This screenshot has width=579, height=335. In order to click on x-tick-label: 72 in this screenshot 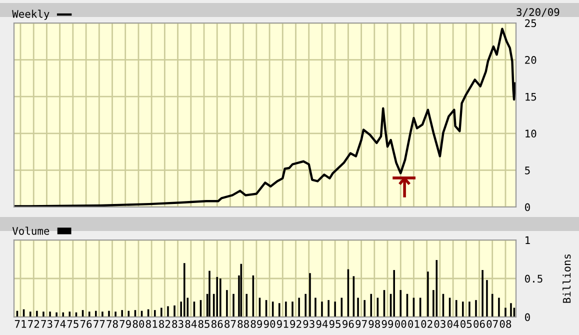, I will do `click(34, 324)`.